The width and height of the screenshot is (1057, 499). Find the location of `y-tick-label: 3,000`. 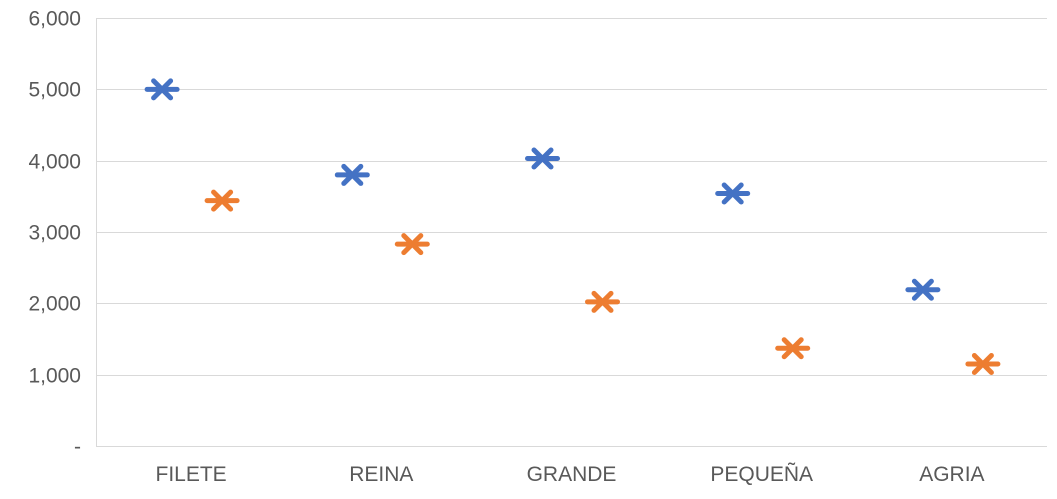

y-tick-label: 3,000 is located at coordinates (54, 233).